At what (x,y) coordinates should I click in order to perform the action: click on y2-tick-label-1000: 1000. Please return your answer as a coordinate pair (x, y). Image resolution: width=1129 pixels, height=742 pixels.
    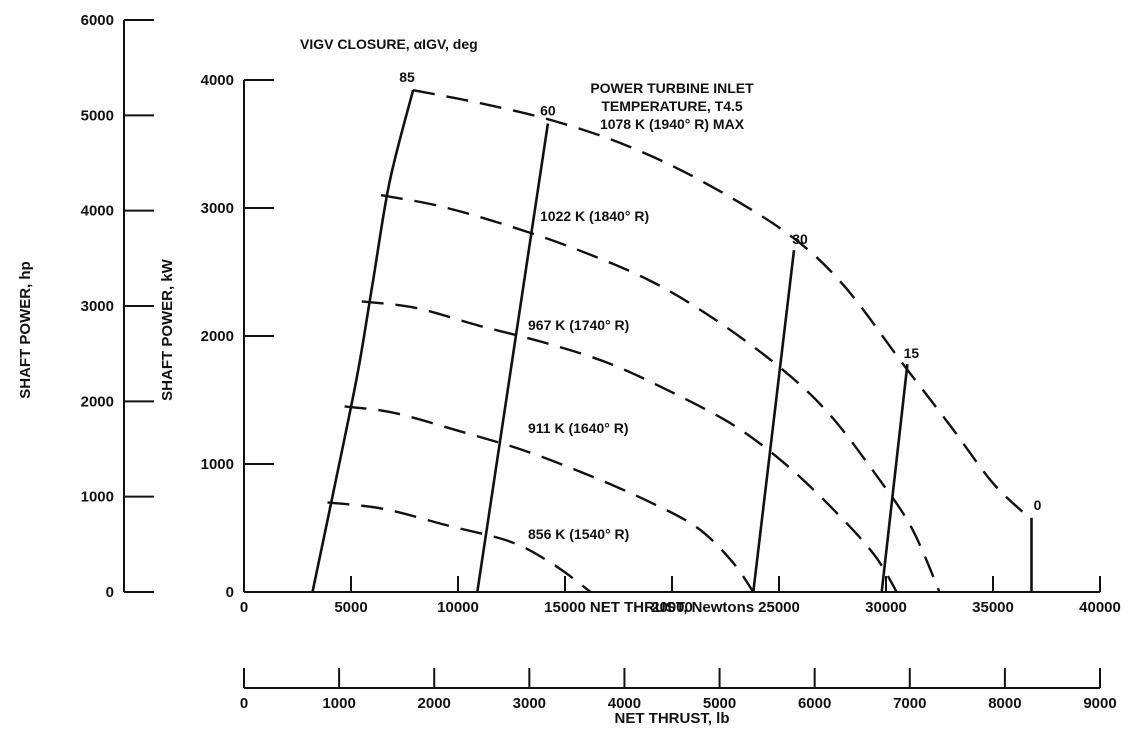
    Looking at the image, I should click on (97, 497).